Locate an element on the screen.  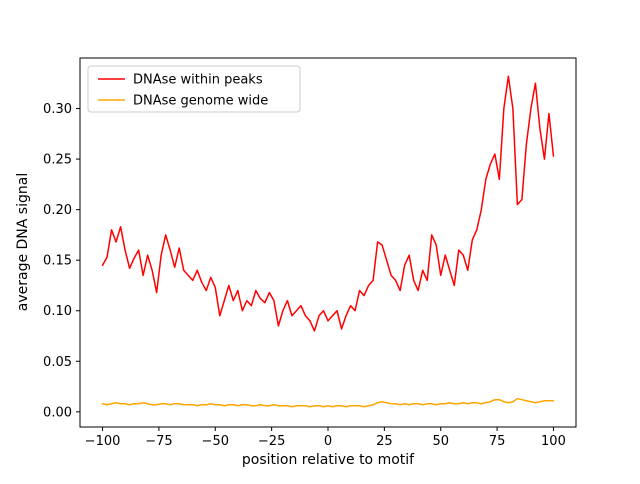
legend-label: DNAse genome wide is located at coordinates (200, 101).